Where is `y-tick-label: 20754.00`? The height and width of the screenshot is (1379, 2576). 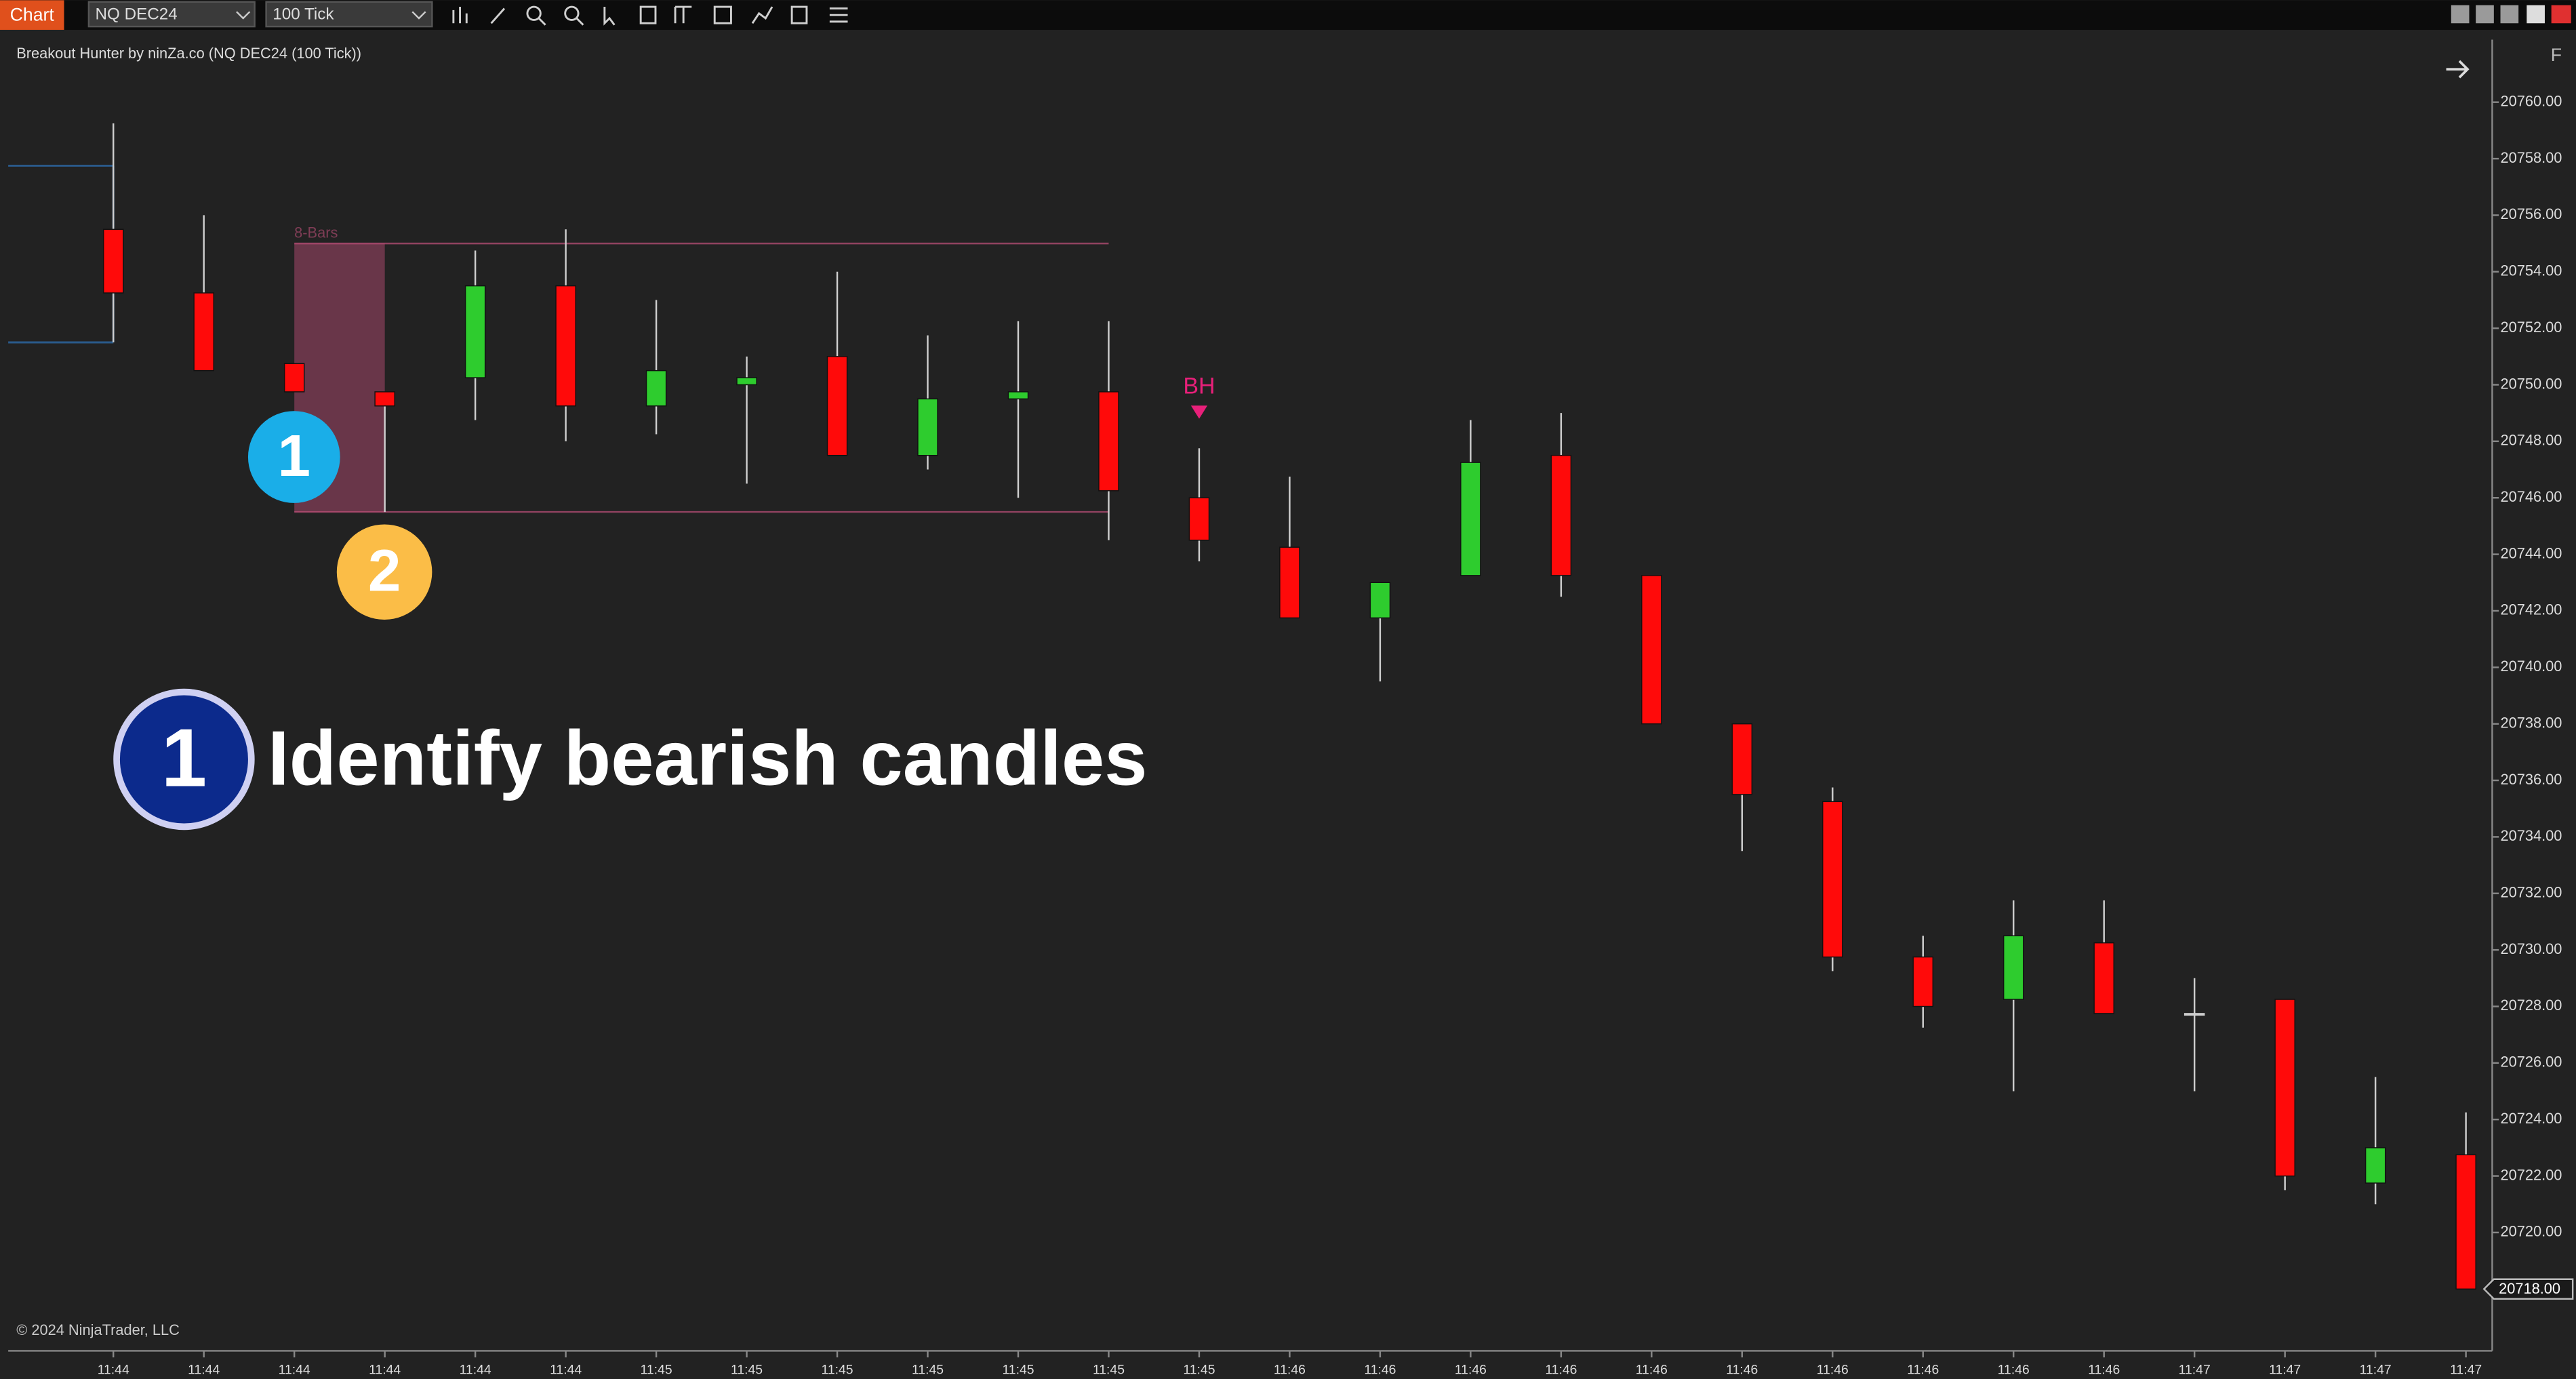
y-tick-label: 20754.00 is located at coordinates (2531, 270).